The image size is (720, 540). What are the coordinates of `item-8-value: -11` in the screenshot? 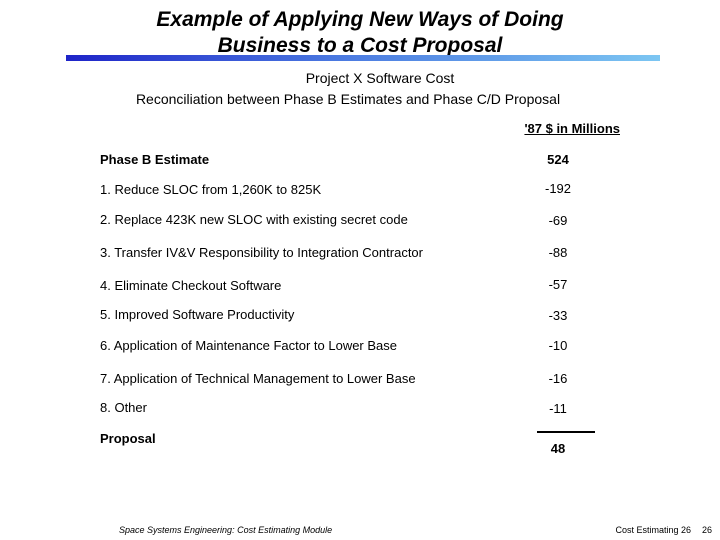 It's located at (558, 408).